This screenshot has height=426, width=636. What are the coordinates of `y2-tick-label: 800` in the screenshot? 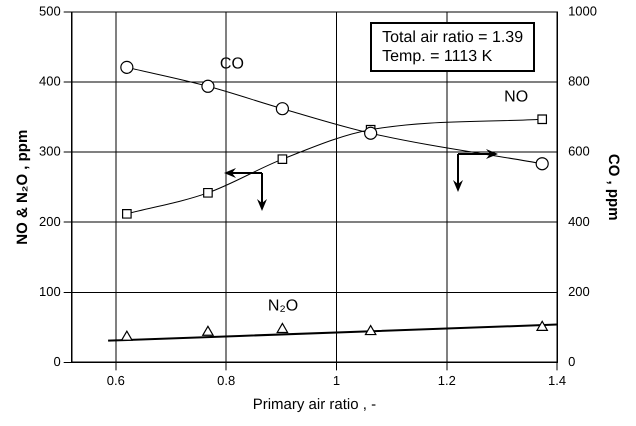 It's located at (579, 81).